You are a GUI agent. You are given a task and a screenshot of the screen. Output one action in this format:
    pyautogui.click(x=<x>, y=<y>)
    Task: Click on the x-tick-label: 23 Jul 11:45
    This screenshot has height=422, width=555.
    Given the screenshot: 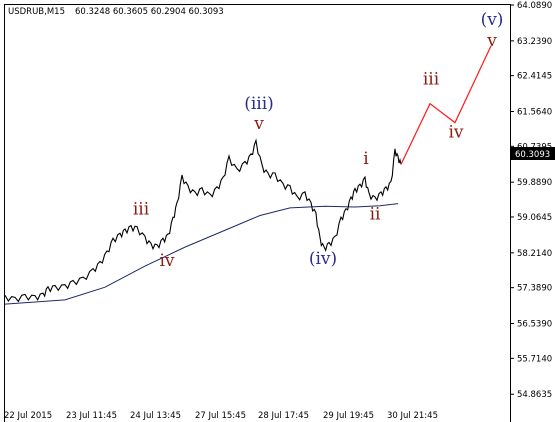 What is the action you would take?
    pyautogui.click(x=91, y=416)
    